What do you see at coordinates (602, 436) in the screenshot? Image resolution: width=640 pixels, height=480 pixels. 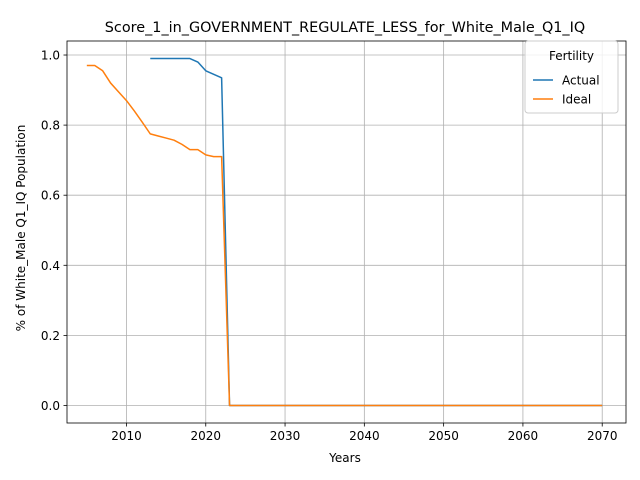 I see `x-tick-label: 2070` at bounding box center [602, 436].